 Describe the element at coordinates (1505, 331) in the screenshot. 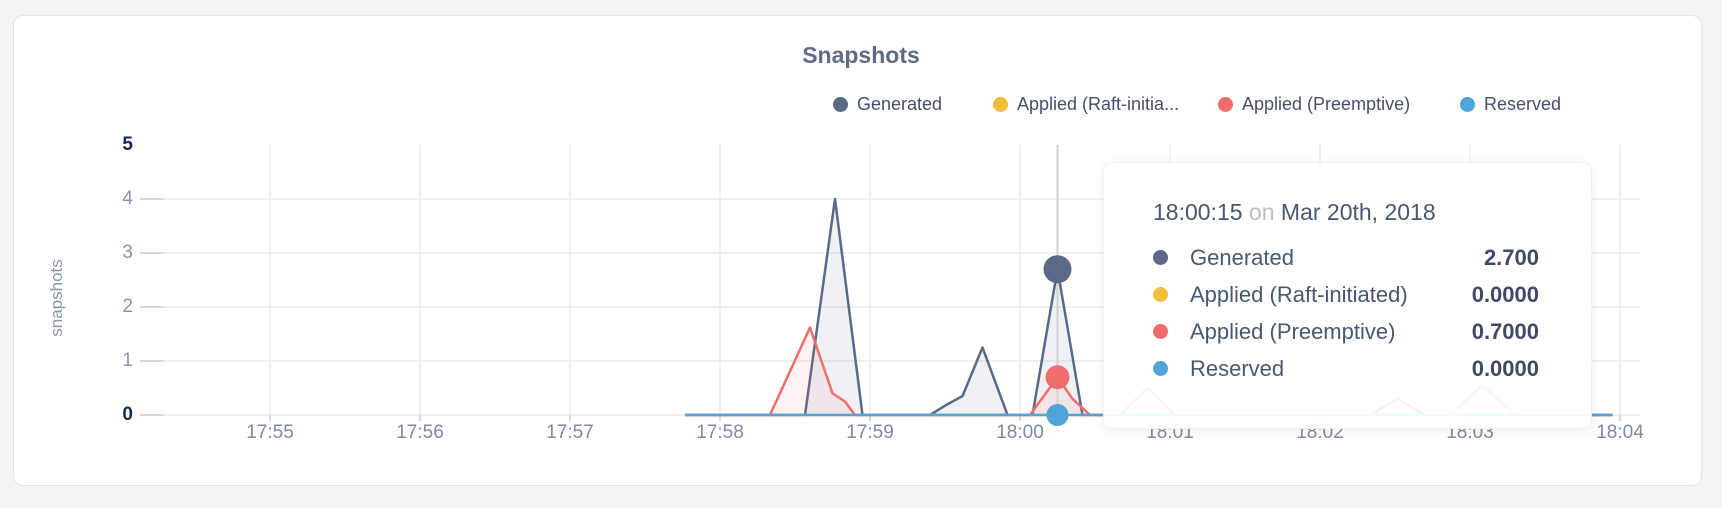

I see `tooltip-series-value: 0.7000` at that location.